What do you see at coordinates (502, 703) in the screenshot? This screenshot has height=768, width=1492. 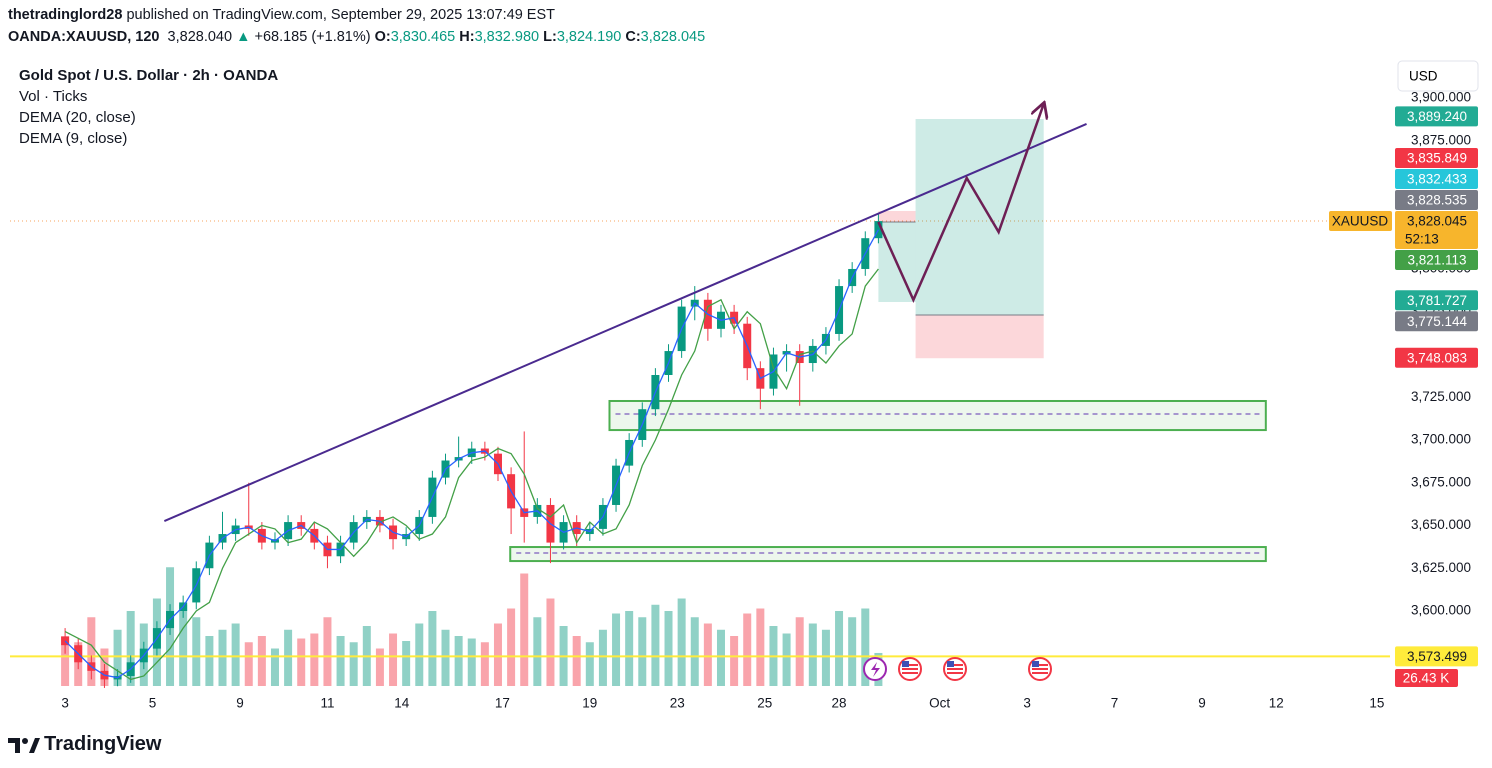 I see `x-tick-label: 17` at bounding box center [502, 703].